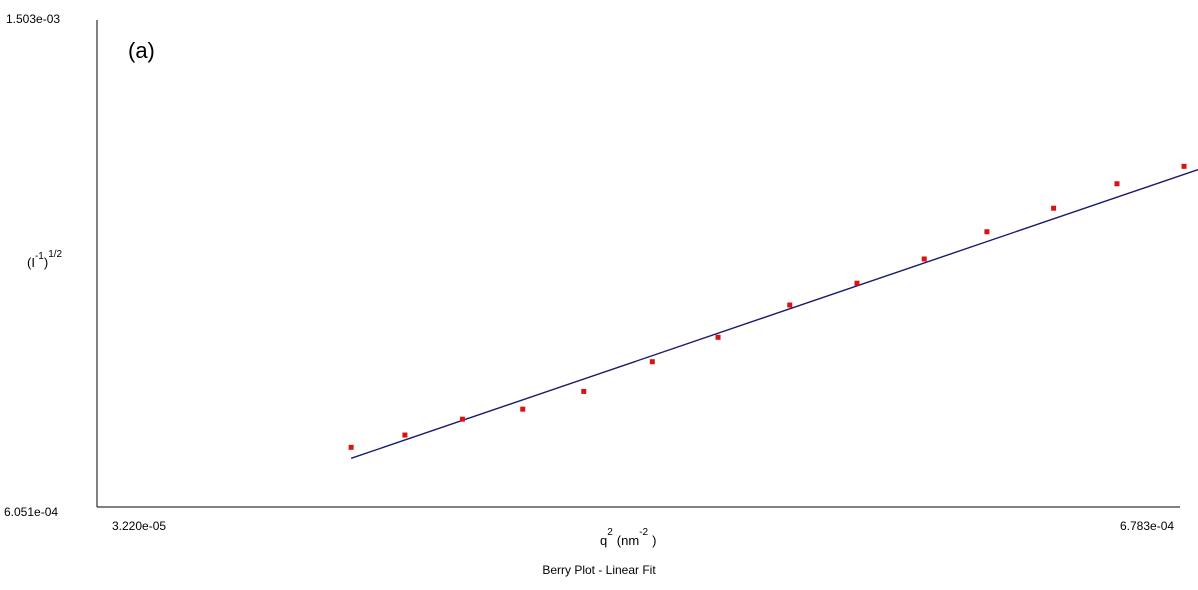 Image resolution: width=1198 pixels, height=590 pixels. Describe the element at coordinates (599, 570) in the screenshot. I see `chart-title: Berry Plot - Linear Fit` at that location.